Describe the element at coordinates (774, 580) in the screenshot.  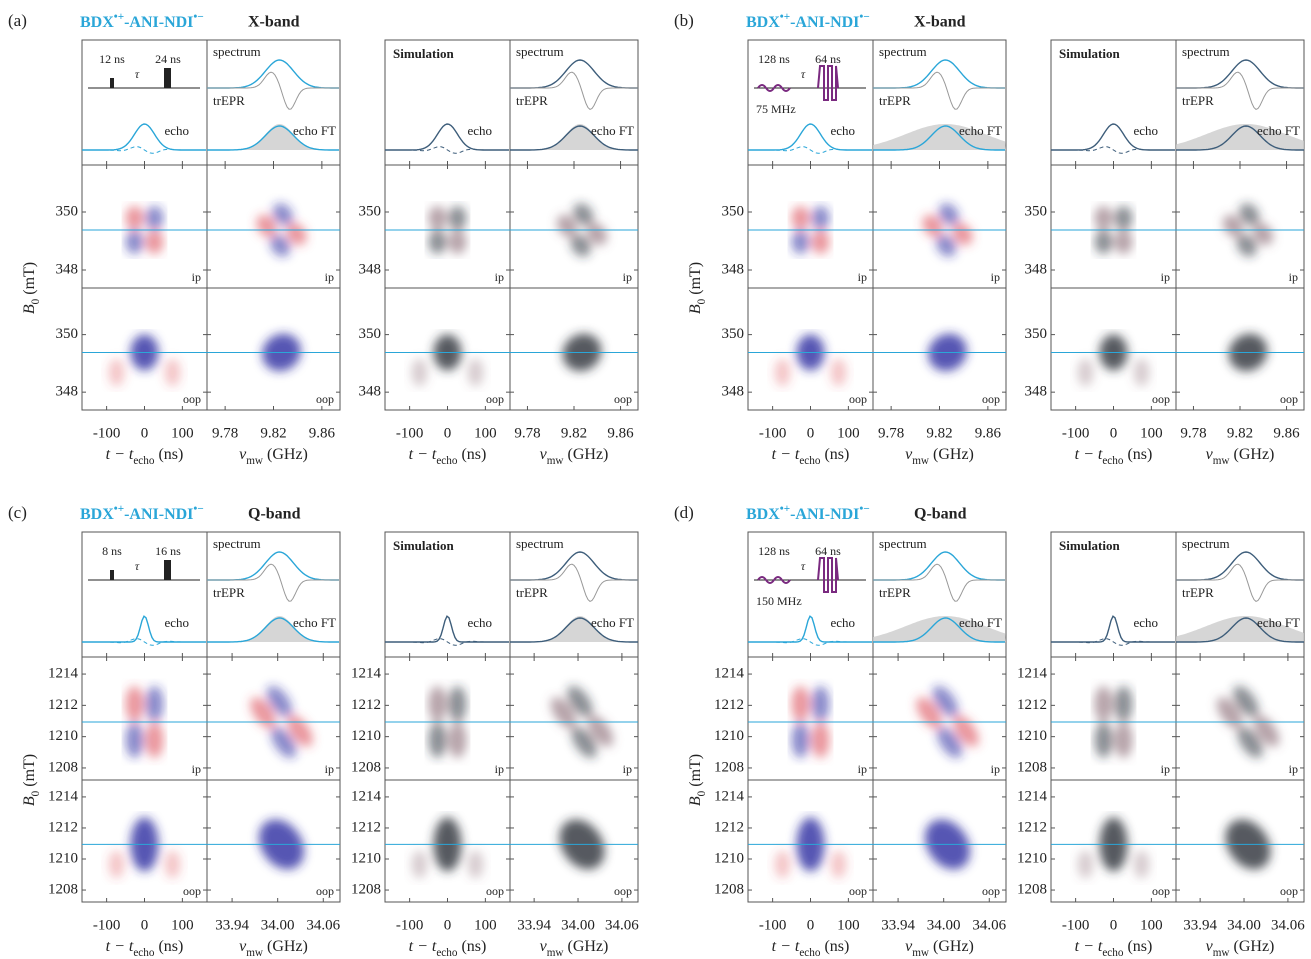
I see `pulse` at that location.